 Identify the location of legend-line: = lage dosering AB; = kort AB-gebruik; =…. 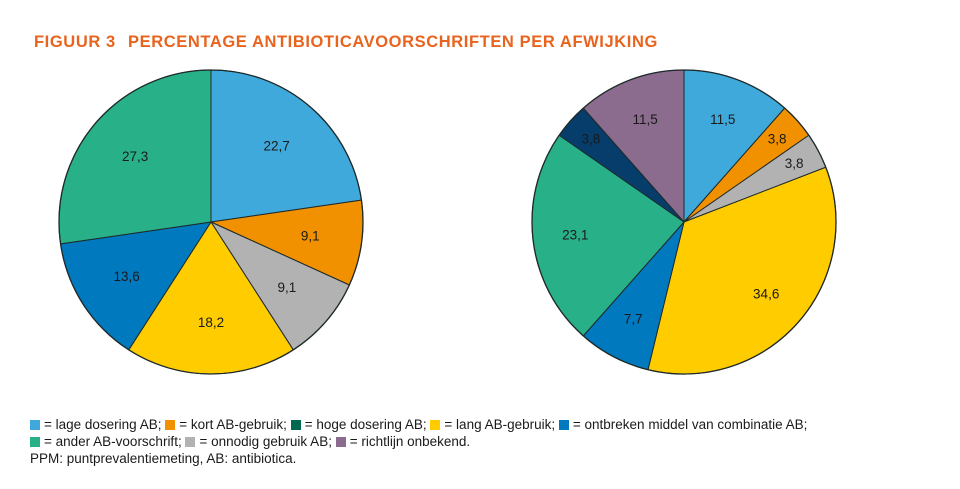
(418, 424).